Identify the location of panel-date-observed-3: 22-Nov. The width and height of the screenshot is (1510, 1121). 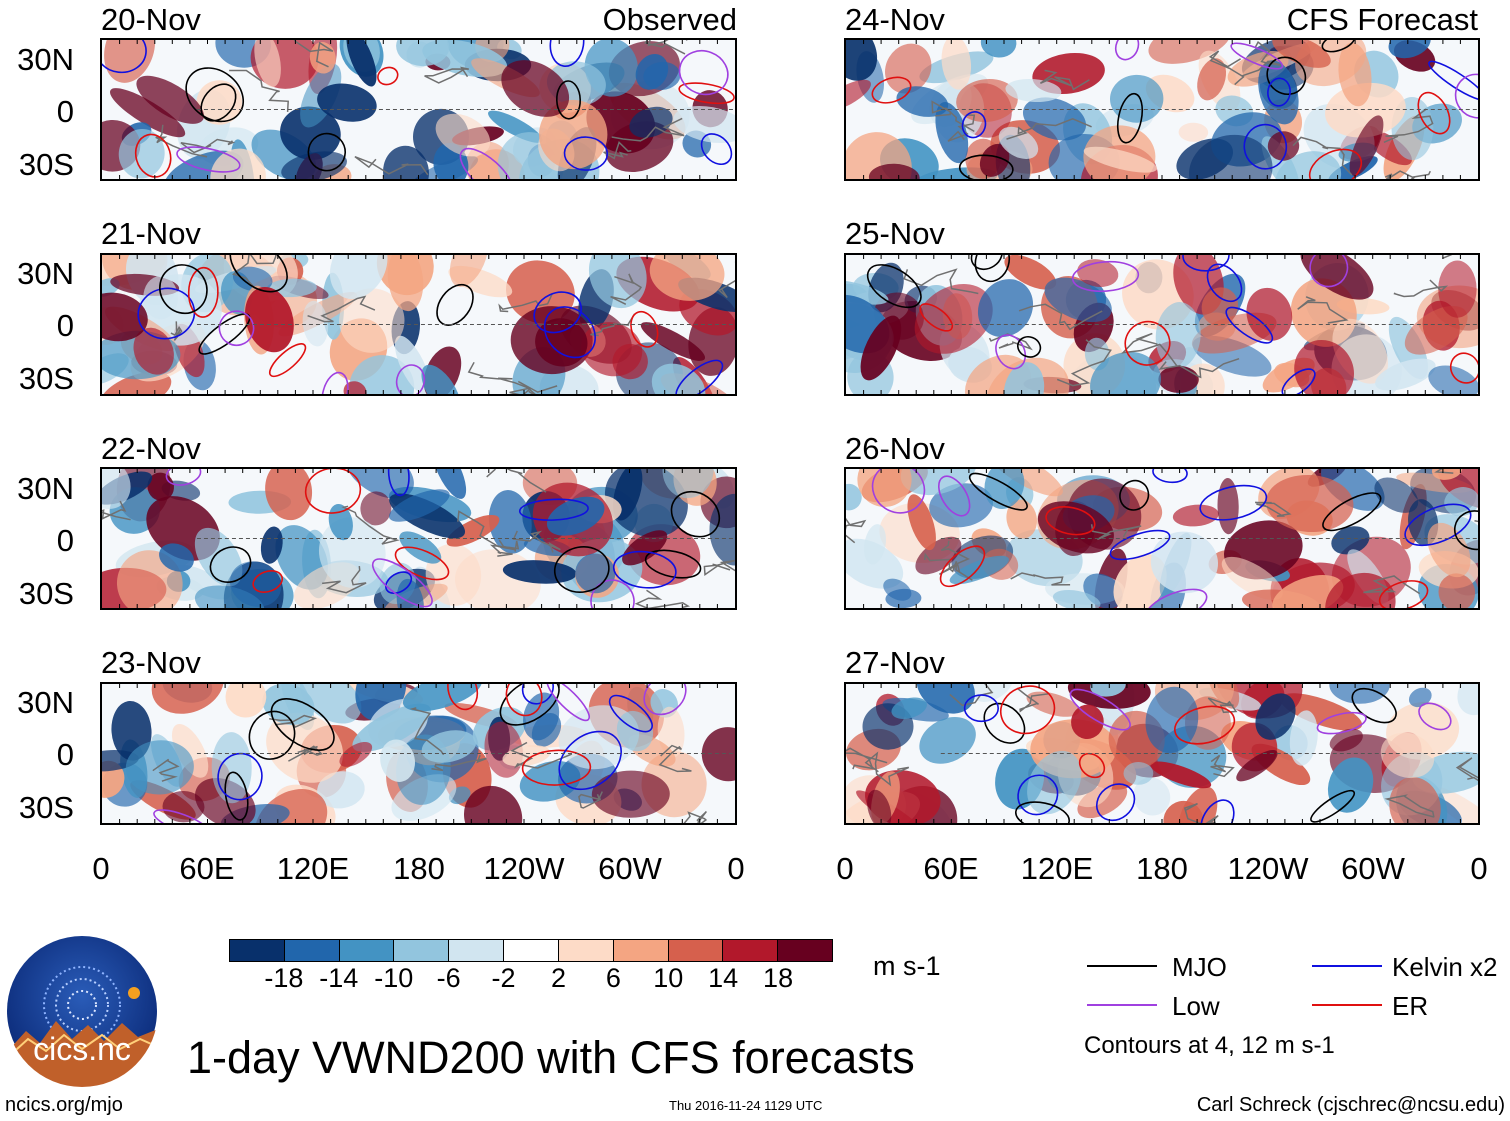
(151, 448).